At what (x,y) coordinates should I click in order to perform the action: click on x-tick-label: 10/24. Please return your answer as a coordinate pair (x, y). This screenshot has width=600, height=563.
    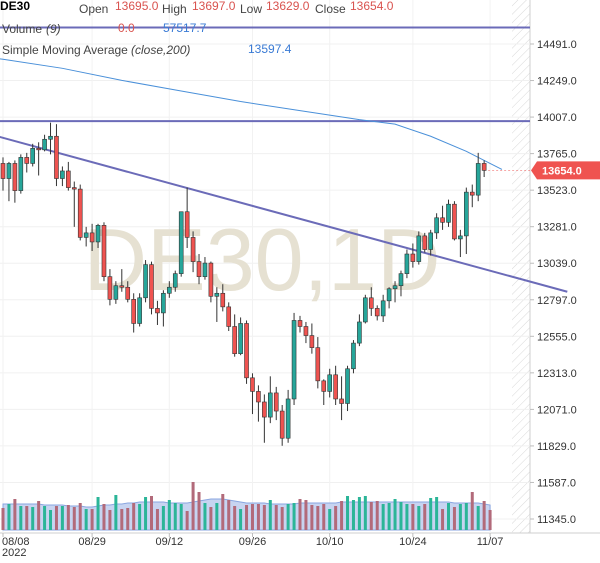
    Looking at the image, I should click on (413, 542).